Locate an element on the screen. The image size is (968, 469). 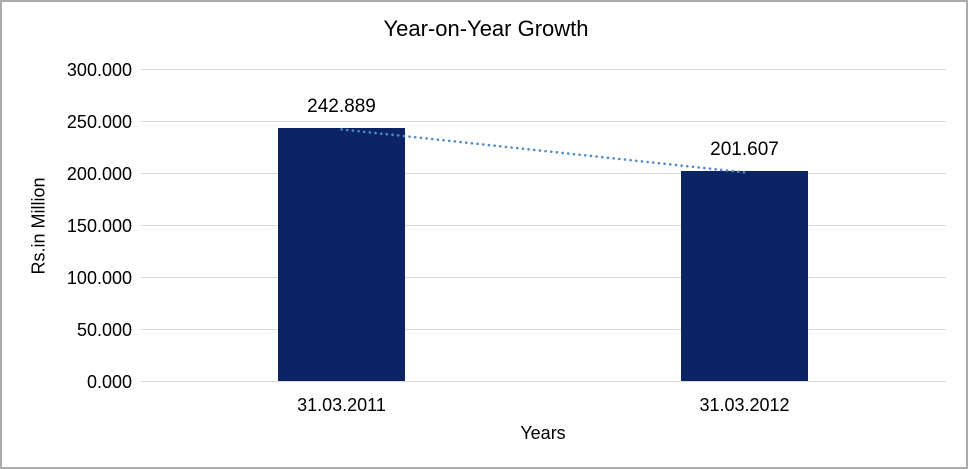
y-tick-label: 200.000 is located at coordinates (99, 174).